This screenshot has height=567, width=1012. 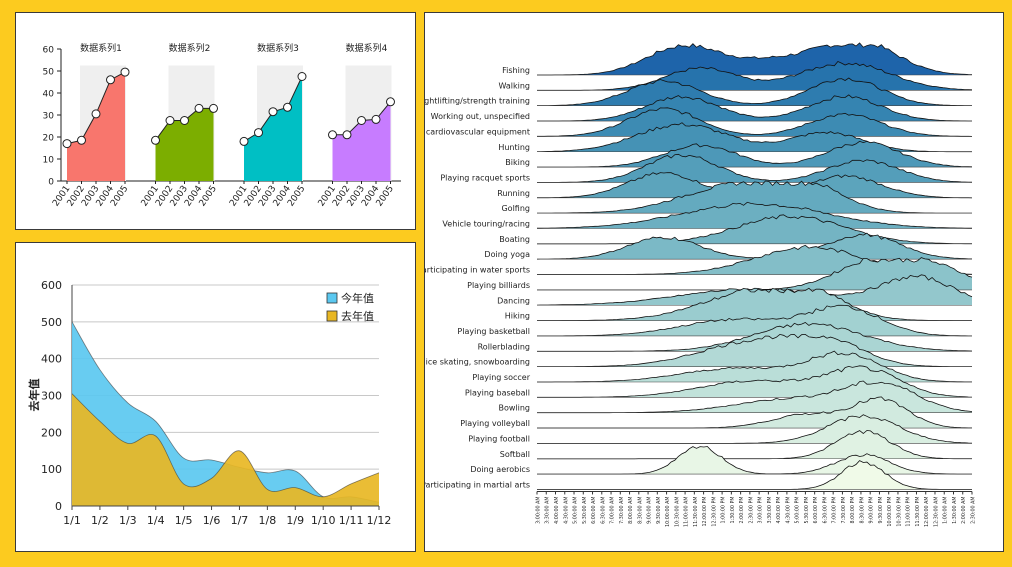 What do you see at coordinates (72, 520) in the screenshot?
I see `x-tick-label: 1/1` at bounding box center [72, 520].